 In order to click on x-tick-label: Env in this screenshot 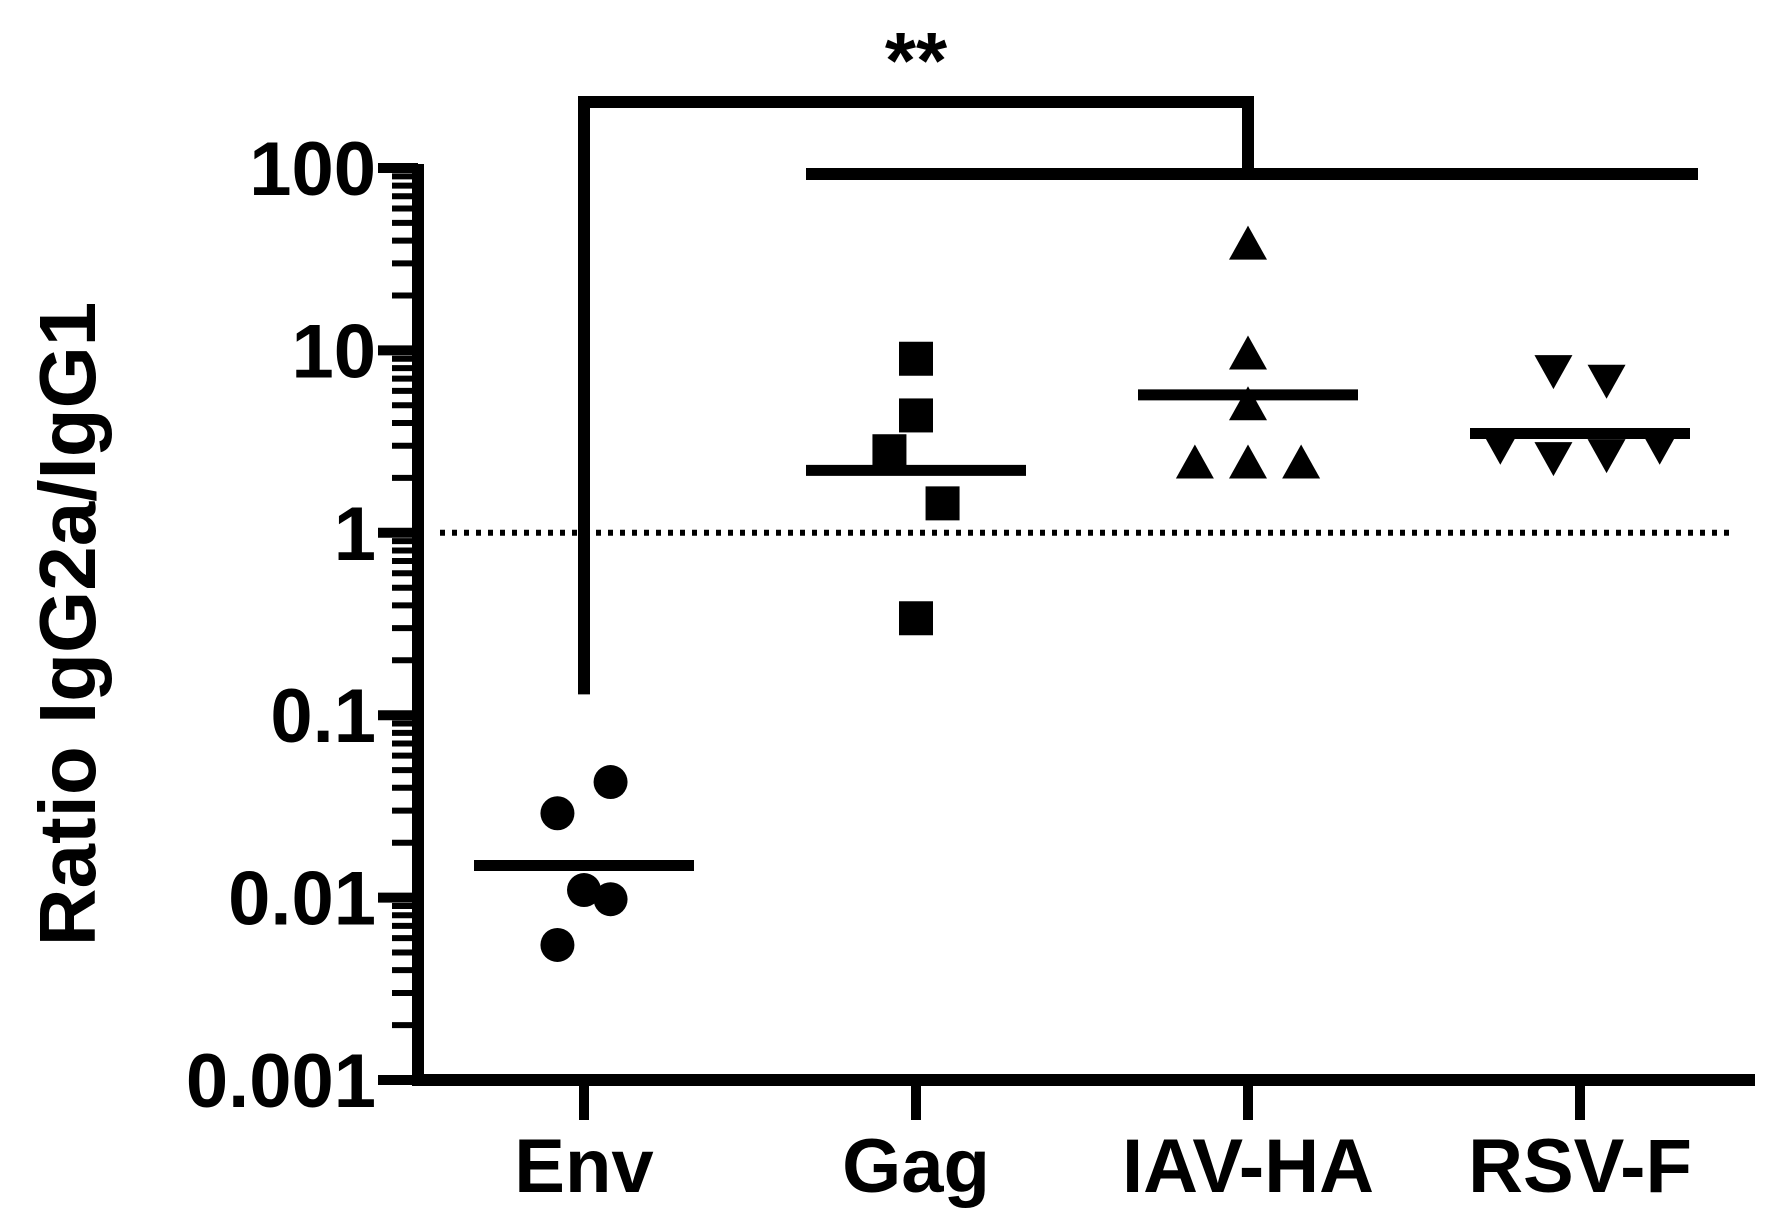, I will do `click(583, 1166)`.